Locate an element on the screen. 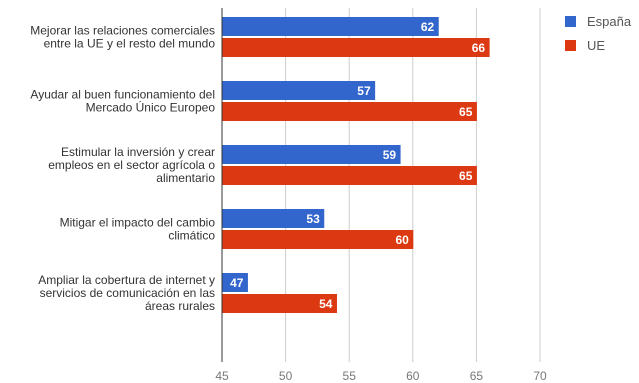 Image resolution: width=639 pixels, height=383 pixels. category-label: alimentario is located at coordinates (185, 178).